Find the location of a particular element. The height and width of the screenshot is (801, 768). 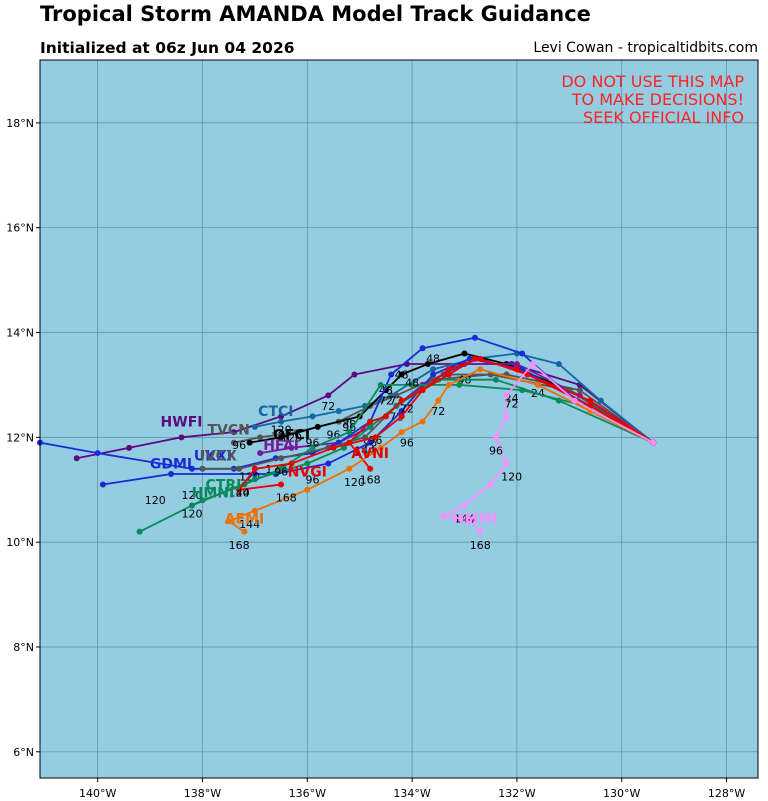

model-label-aemi: AEMI is located at coordinates (245, 520).